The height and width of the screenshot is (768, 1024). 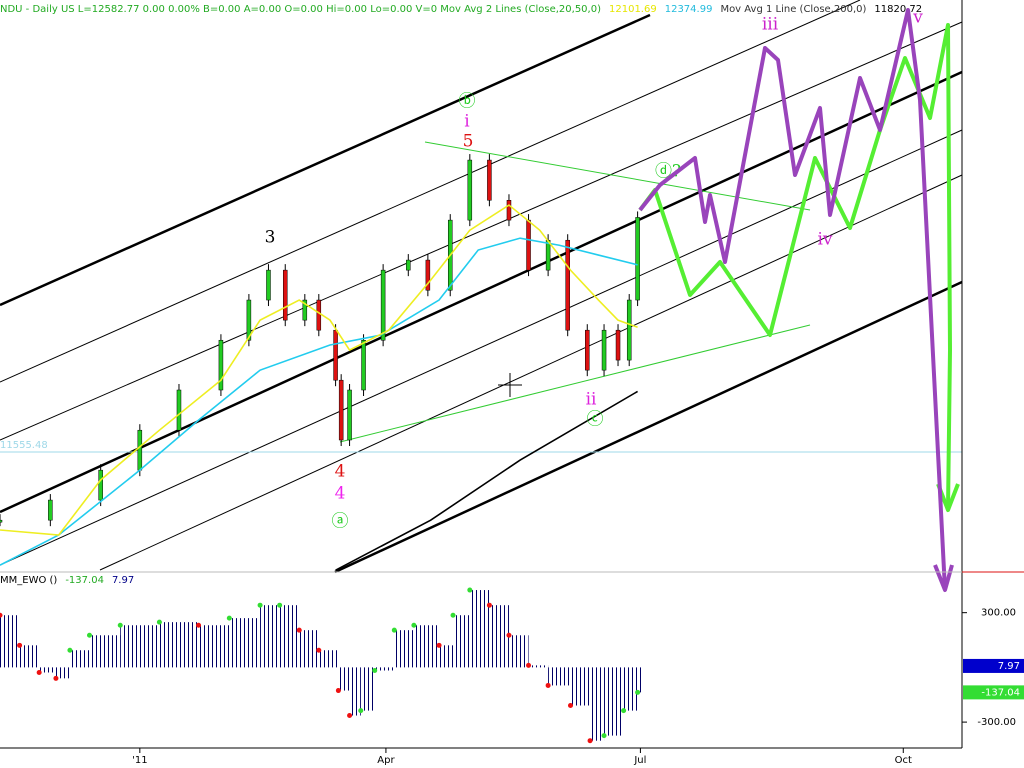 I want to click on wave-label: ⓒ, so click(x=595, y=420).